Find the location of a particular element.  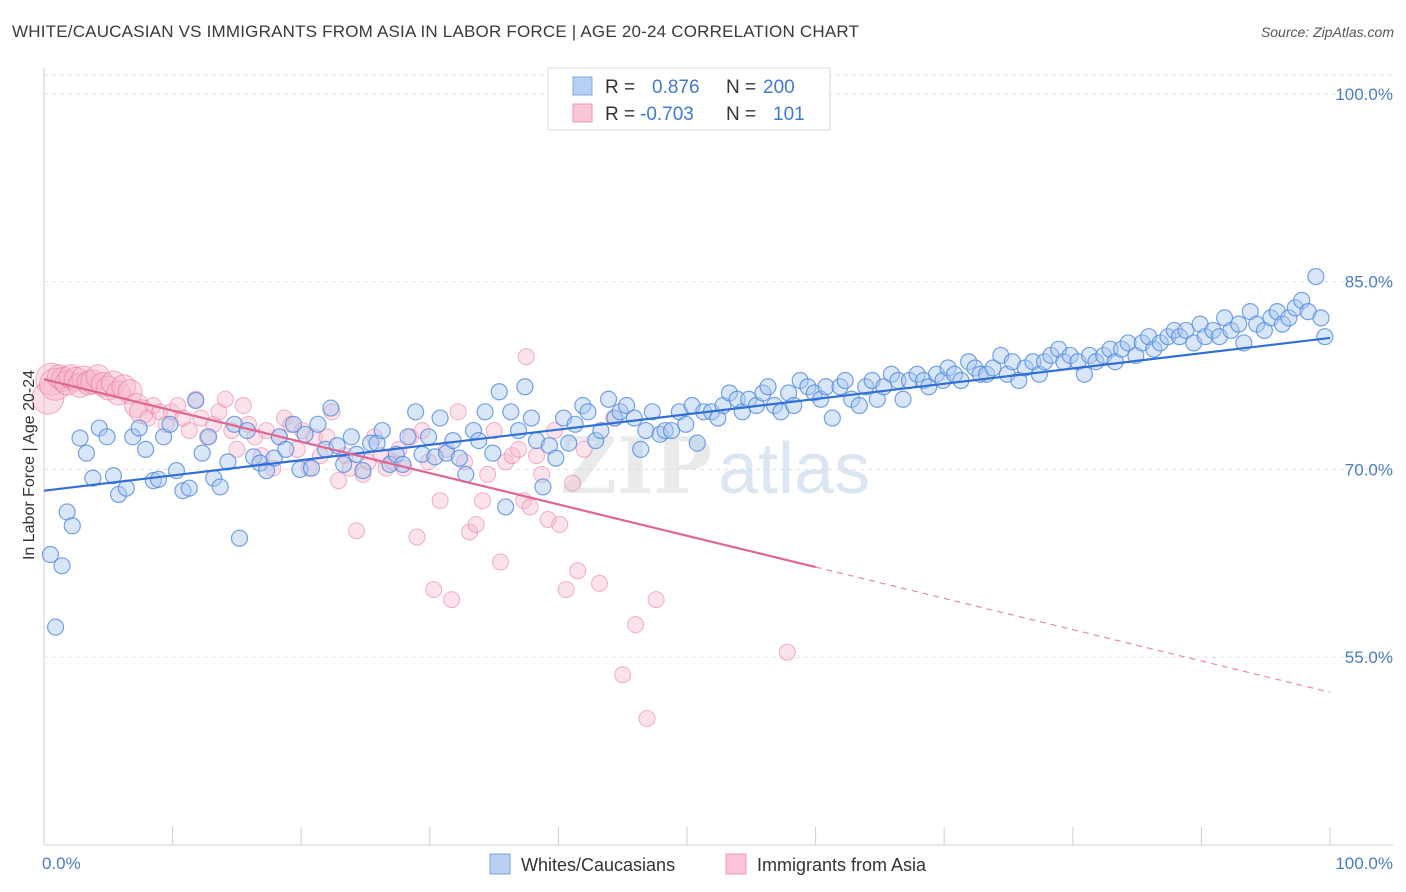

legend-r-label-1: R = is located at coordinates (620, 87).